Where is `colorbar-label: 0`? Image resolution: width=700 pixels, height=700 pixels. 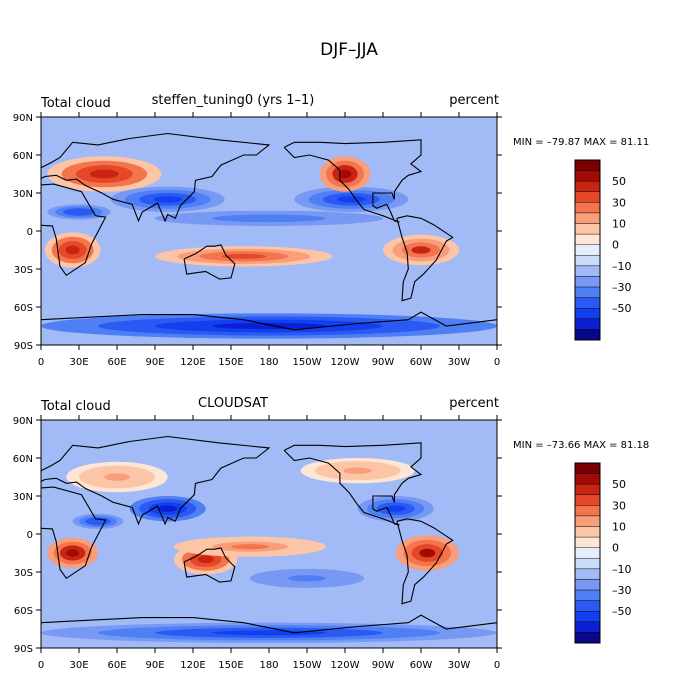 colorbar-label: 0 is located at coordinates (615, 548).